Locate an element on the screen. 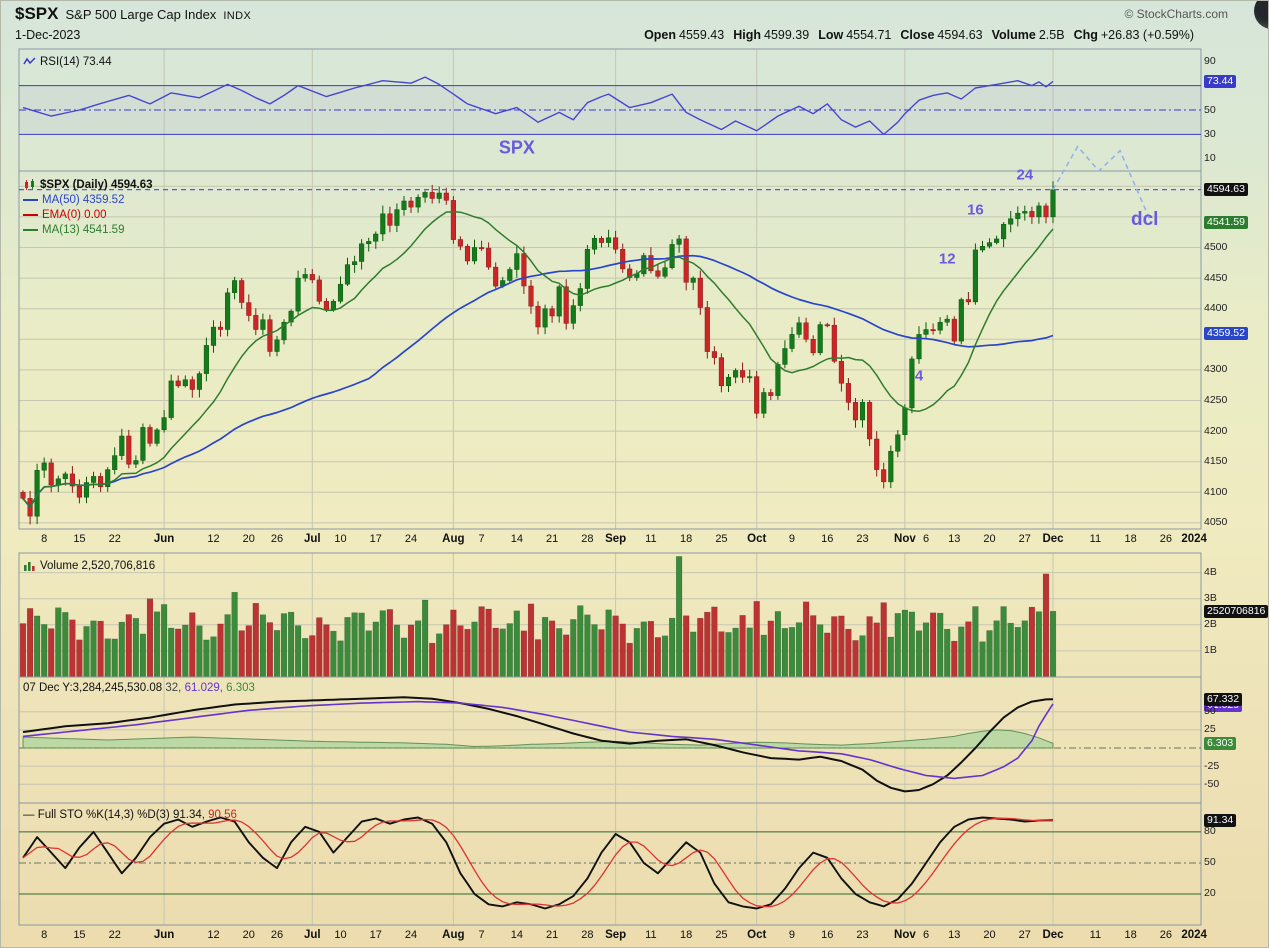 This screenshot has height=948, width=1269. quote-close-label: Close is located at coordinates (917, 35).